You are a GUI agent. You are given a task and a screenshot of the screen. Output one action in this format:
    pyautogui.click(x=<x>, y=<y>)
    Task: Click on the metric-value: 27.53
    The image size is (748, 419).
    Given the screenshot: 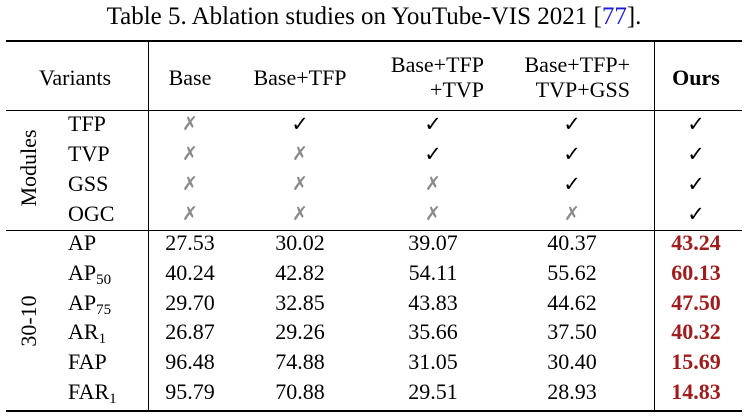 What is the action you would take?
    pyautogui.click(x=190, y=242)
    